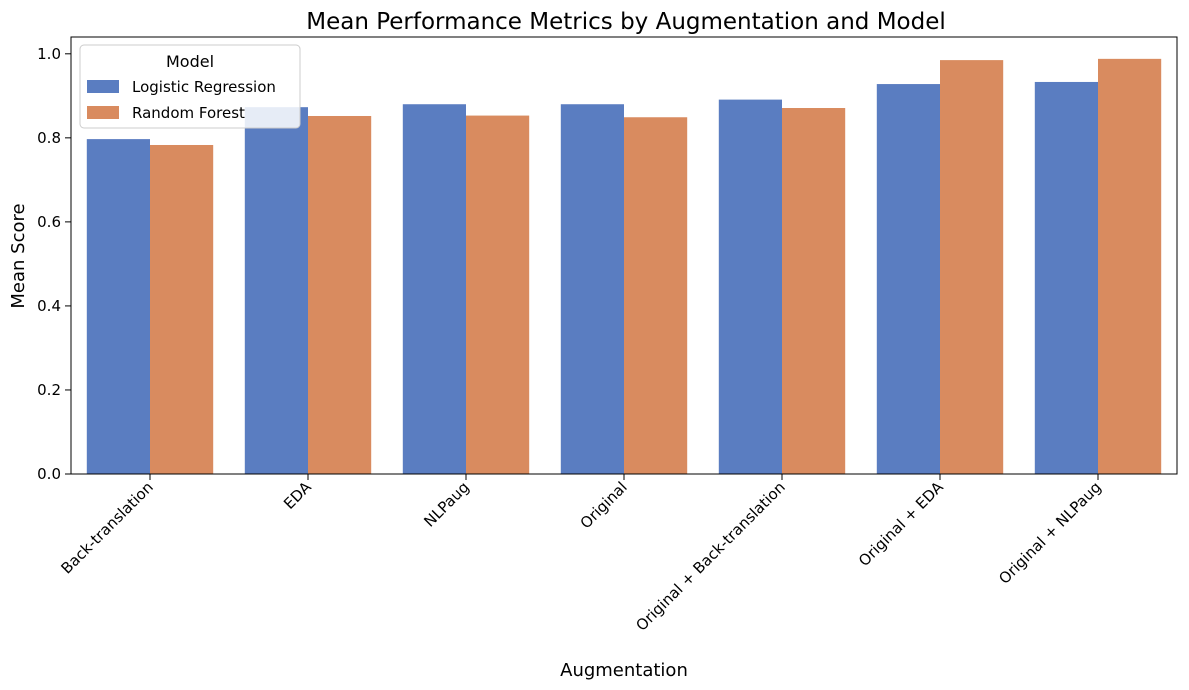 Image resolution: width=1189 pixels, height=690 pixels. What do you see at coordinates (710, 556) in the screenshot?
I see `x-tick-label: Original + Back-translation` at bounding box center [710, 556].